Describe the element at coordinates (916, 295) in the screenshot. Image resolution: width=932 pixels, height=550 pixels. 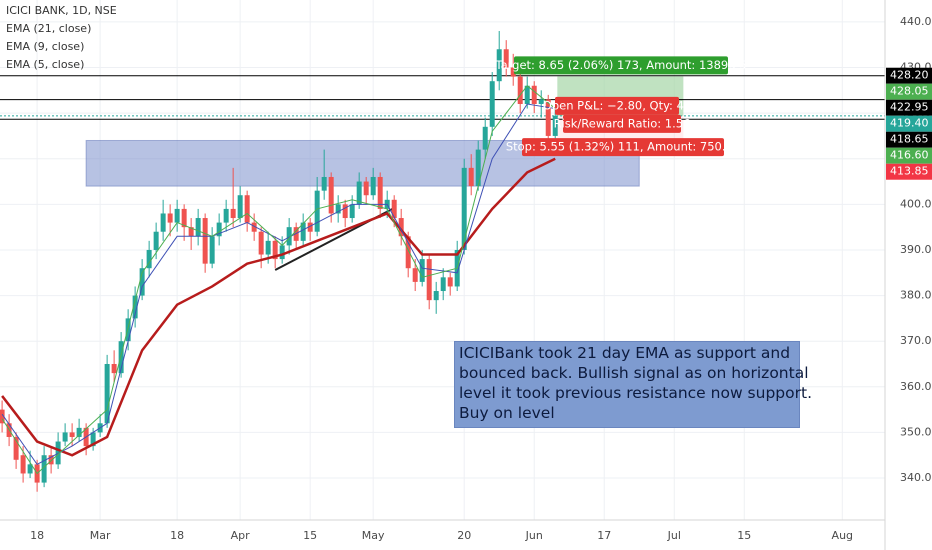
I see `y-tick-label: 380.00` at that location.